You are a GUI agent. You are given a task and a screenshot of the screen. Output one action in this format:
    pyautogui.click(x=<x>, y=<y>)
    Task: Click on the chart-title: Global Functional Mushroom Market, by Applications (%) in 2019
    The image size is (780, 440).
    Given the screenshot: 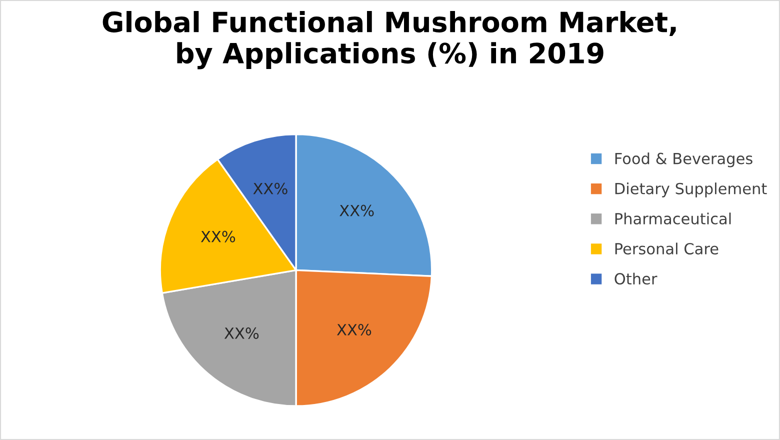 What is the action you would take?
    pyautogui.click(x=389, y=40)
    